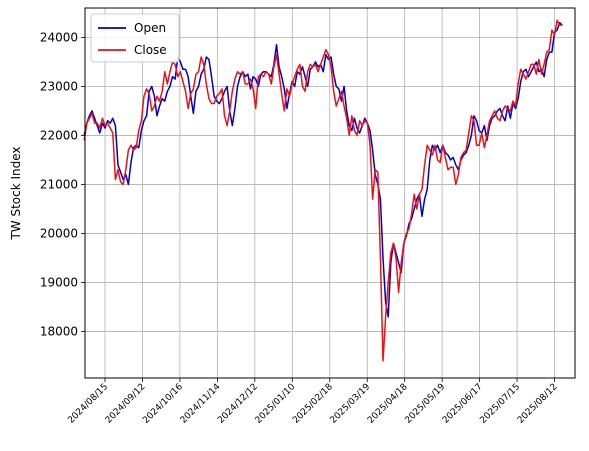 The image size is (589, 451). What do you see at coordinates (59, 233) in the screenshot?
I see `y-tick-label: 20000` at bounding box center [59, 233].